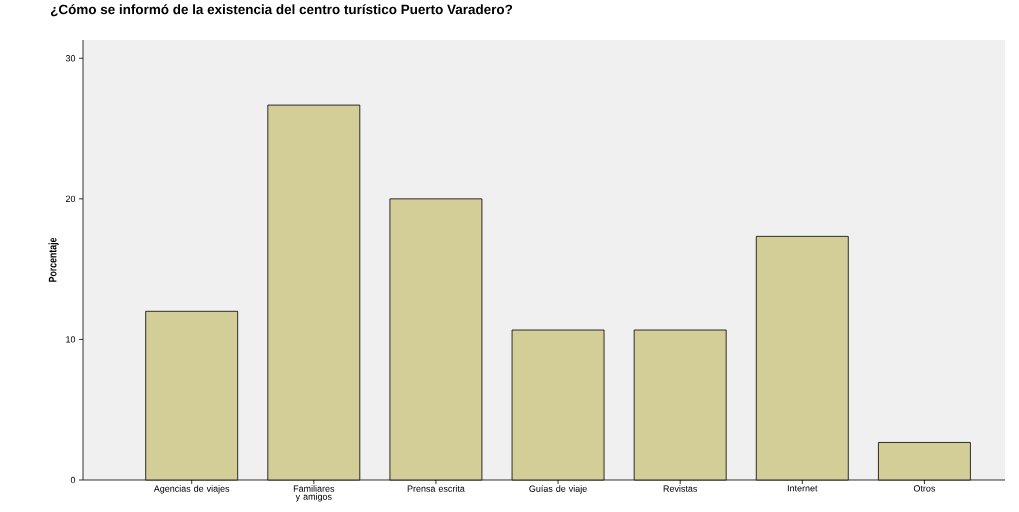 The height and width of the screenshot is (512, 1019). What do you see at coordinates (53, 259) in the screenshot?
I see `y-axis-title: Porcentaje` at bounding box center [53, 259].